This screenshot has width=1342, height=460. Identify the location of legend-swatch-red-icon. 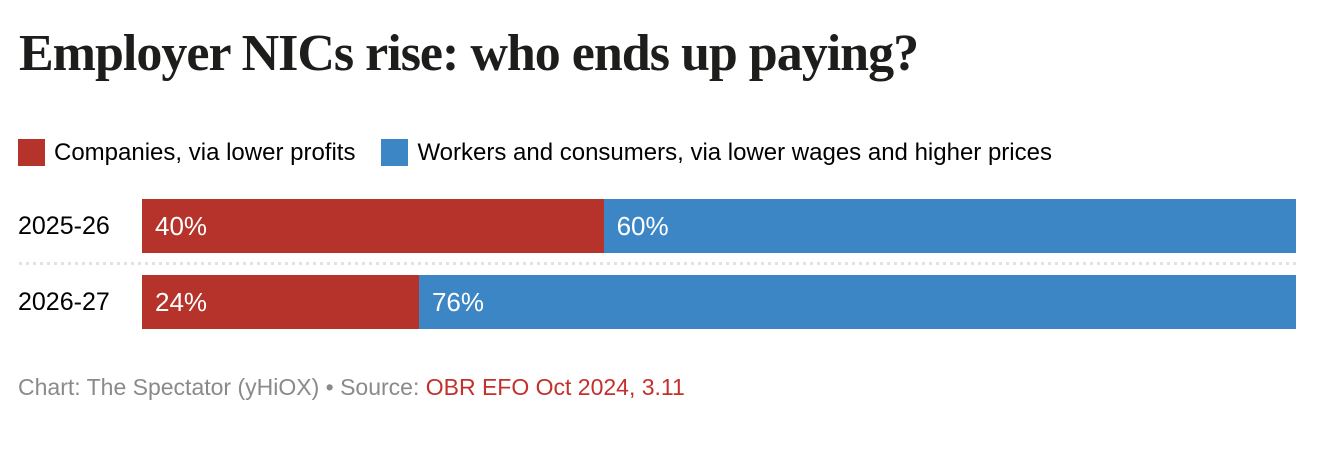
(31, 152).